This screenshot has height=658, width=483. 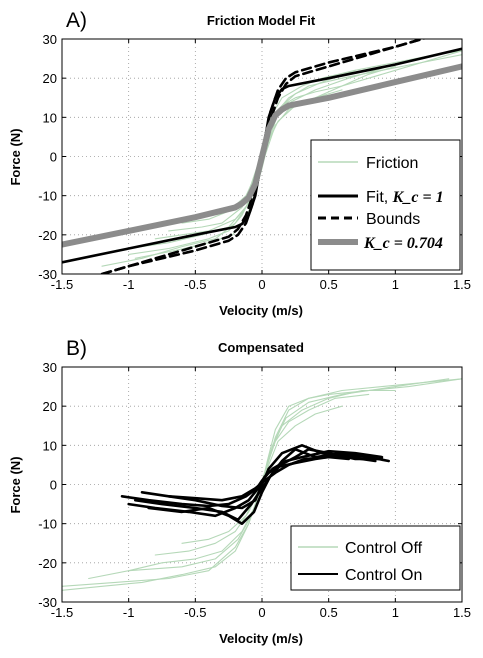 I want to click on legend-label-control-off: Control Off, so click(x=384, y=548).